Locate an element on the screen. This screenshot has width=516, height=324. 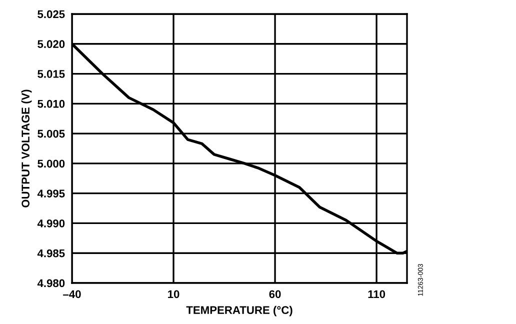
x-tick-label: 10 is located at coordinates (174, 294).